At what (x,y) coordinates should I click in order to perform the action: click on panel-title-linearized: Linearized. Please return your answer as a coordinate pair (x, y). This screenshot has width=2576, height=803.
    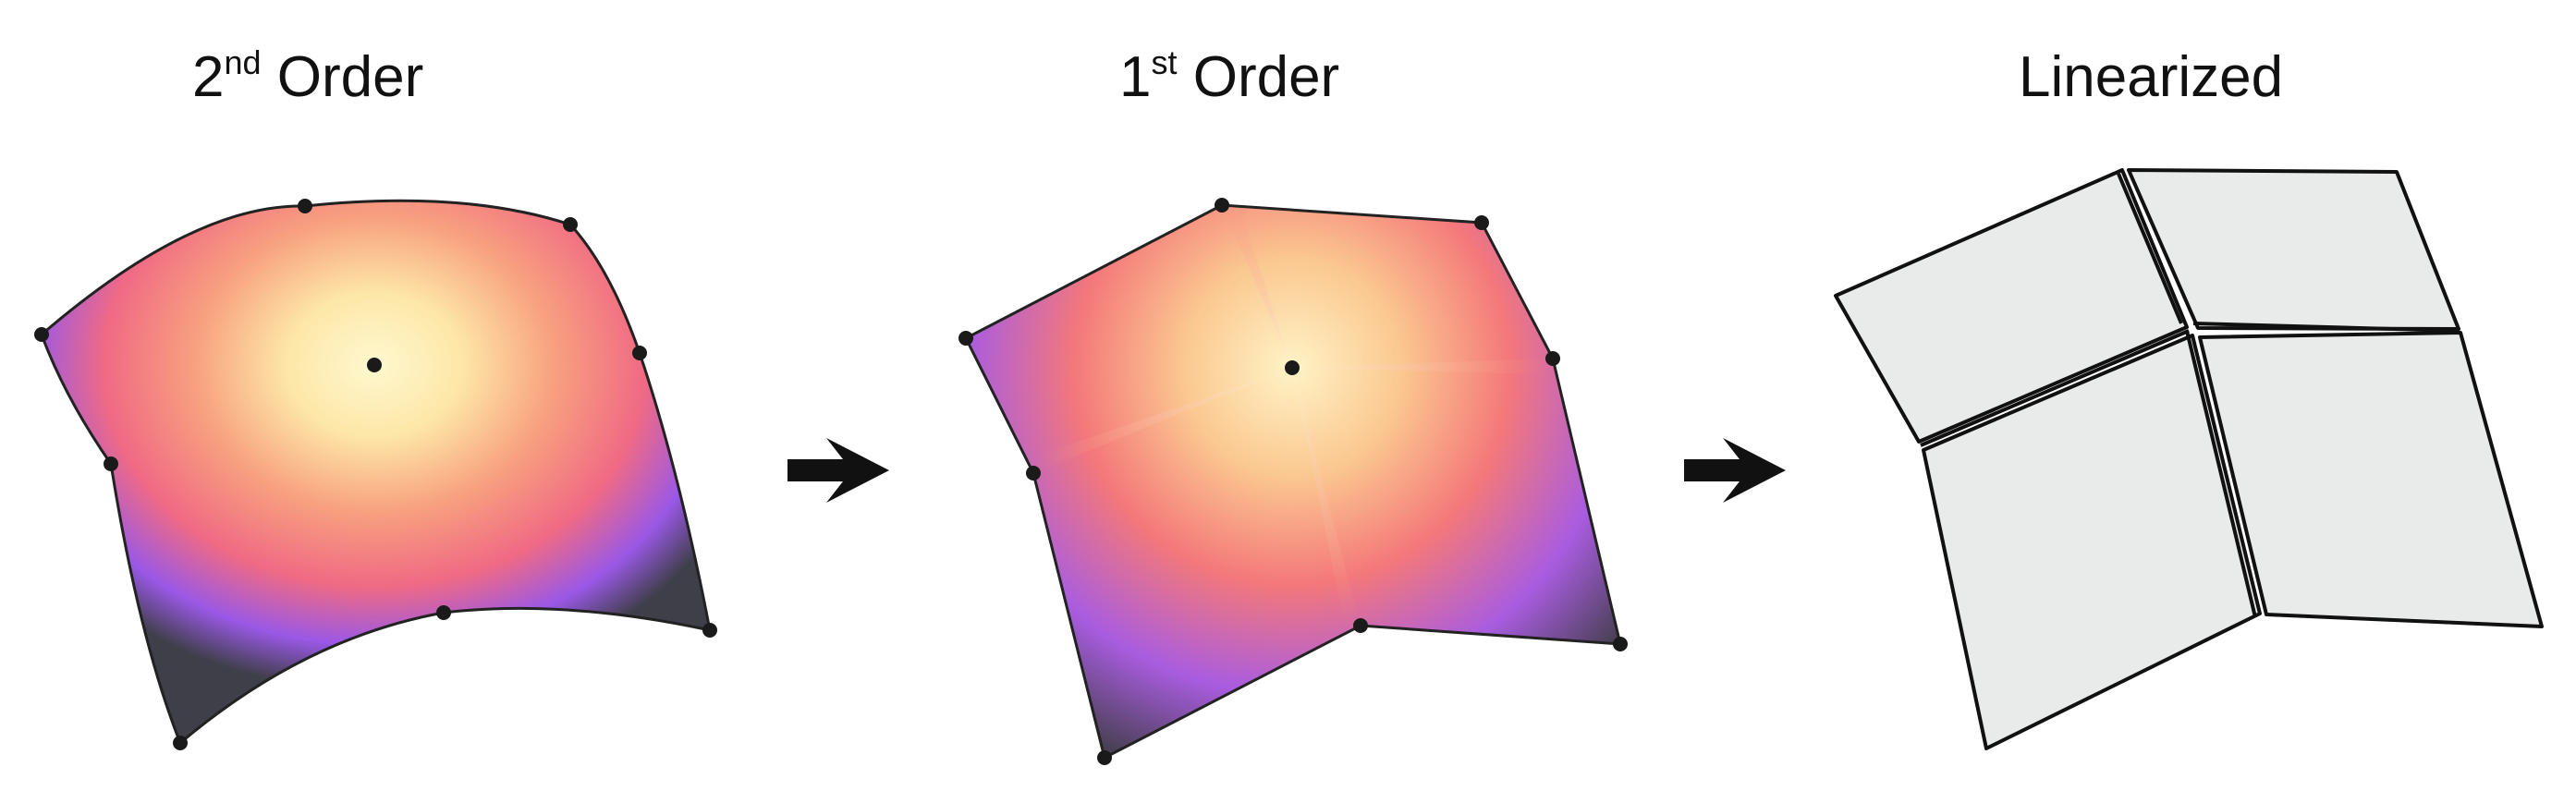
    Looking at the image, I should click on (2151, 77).